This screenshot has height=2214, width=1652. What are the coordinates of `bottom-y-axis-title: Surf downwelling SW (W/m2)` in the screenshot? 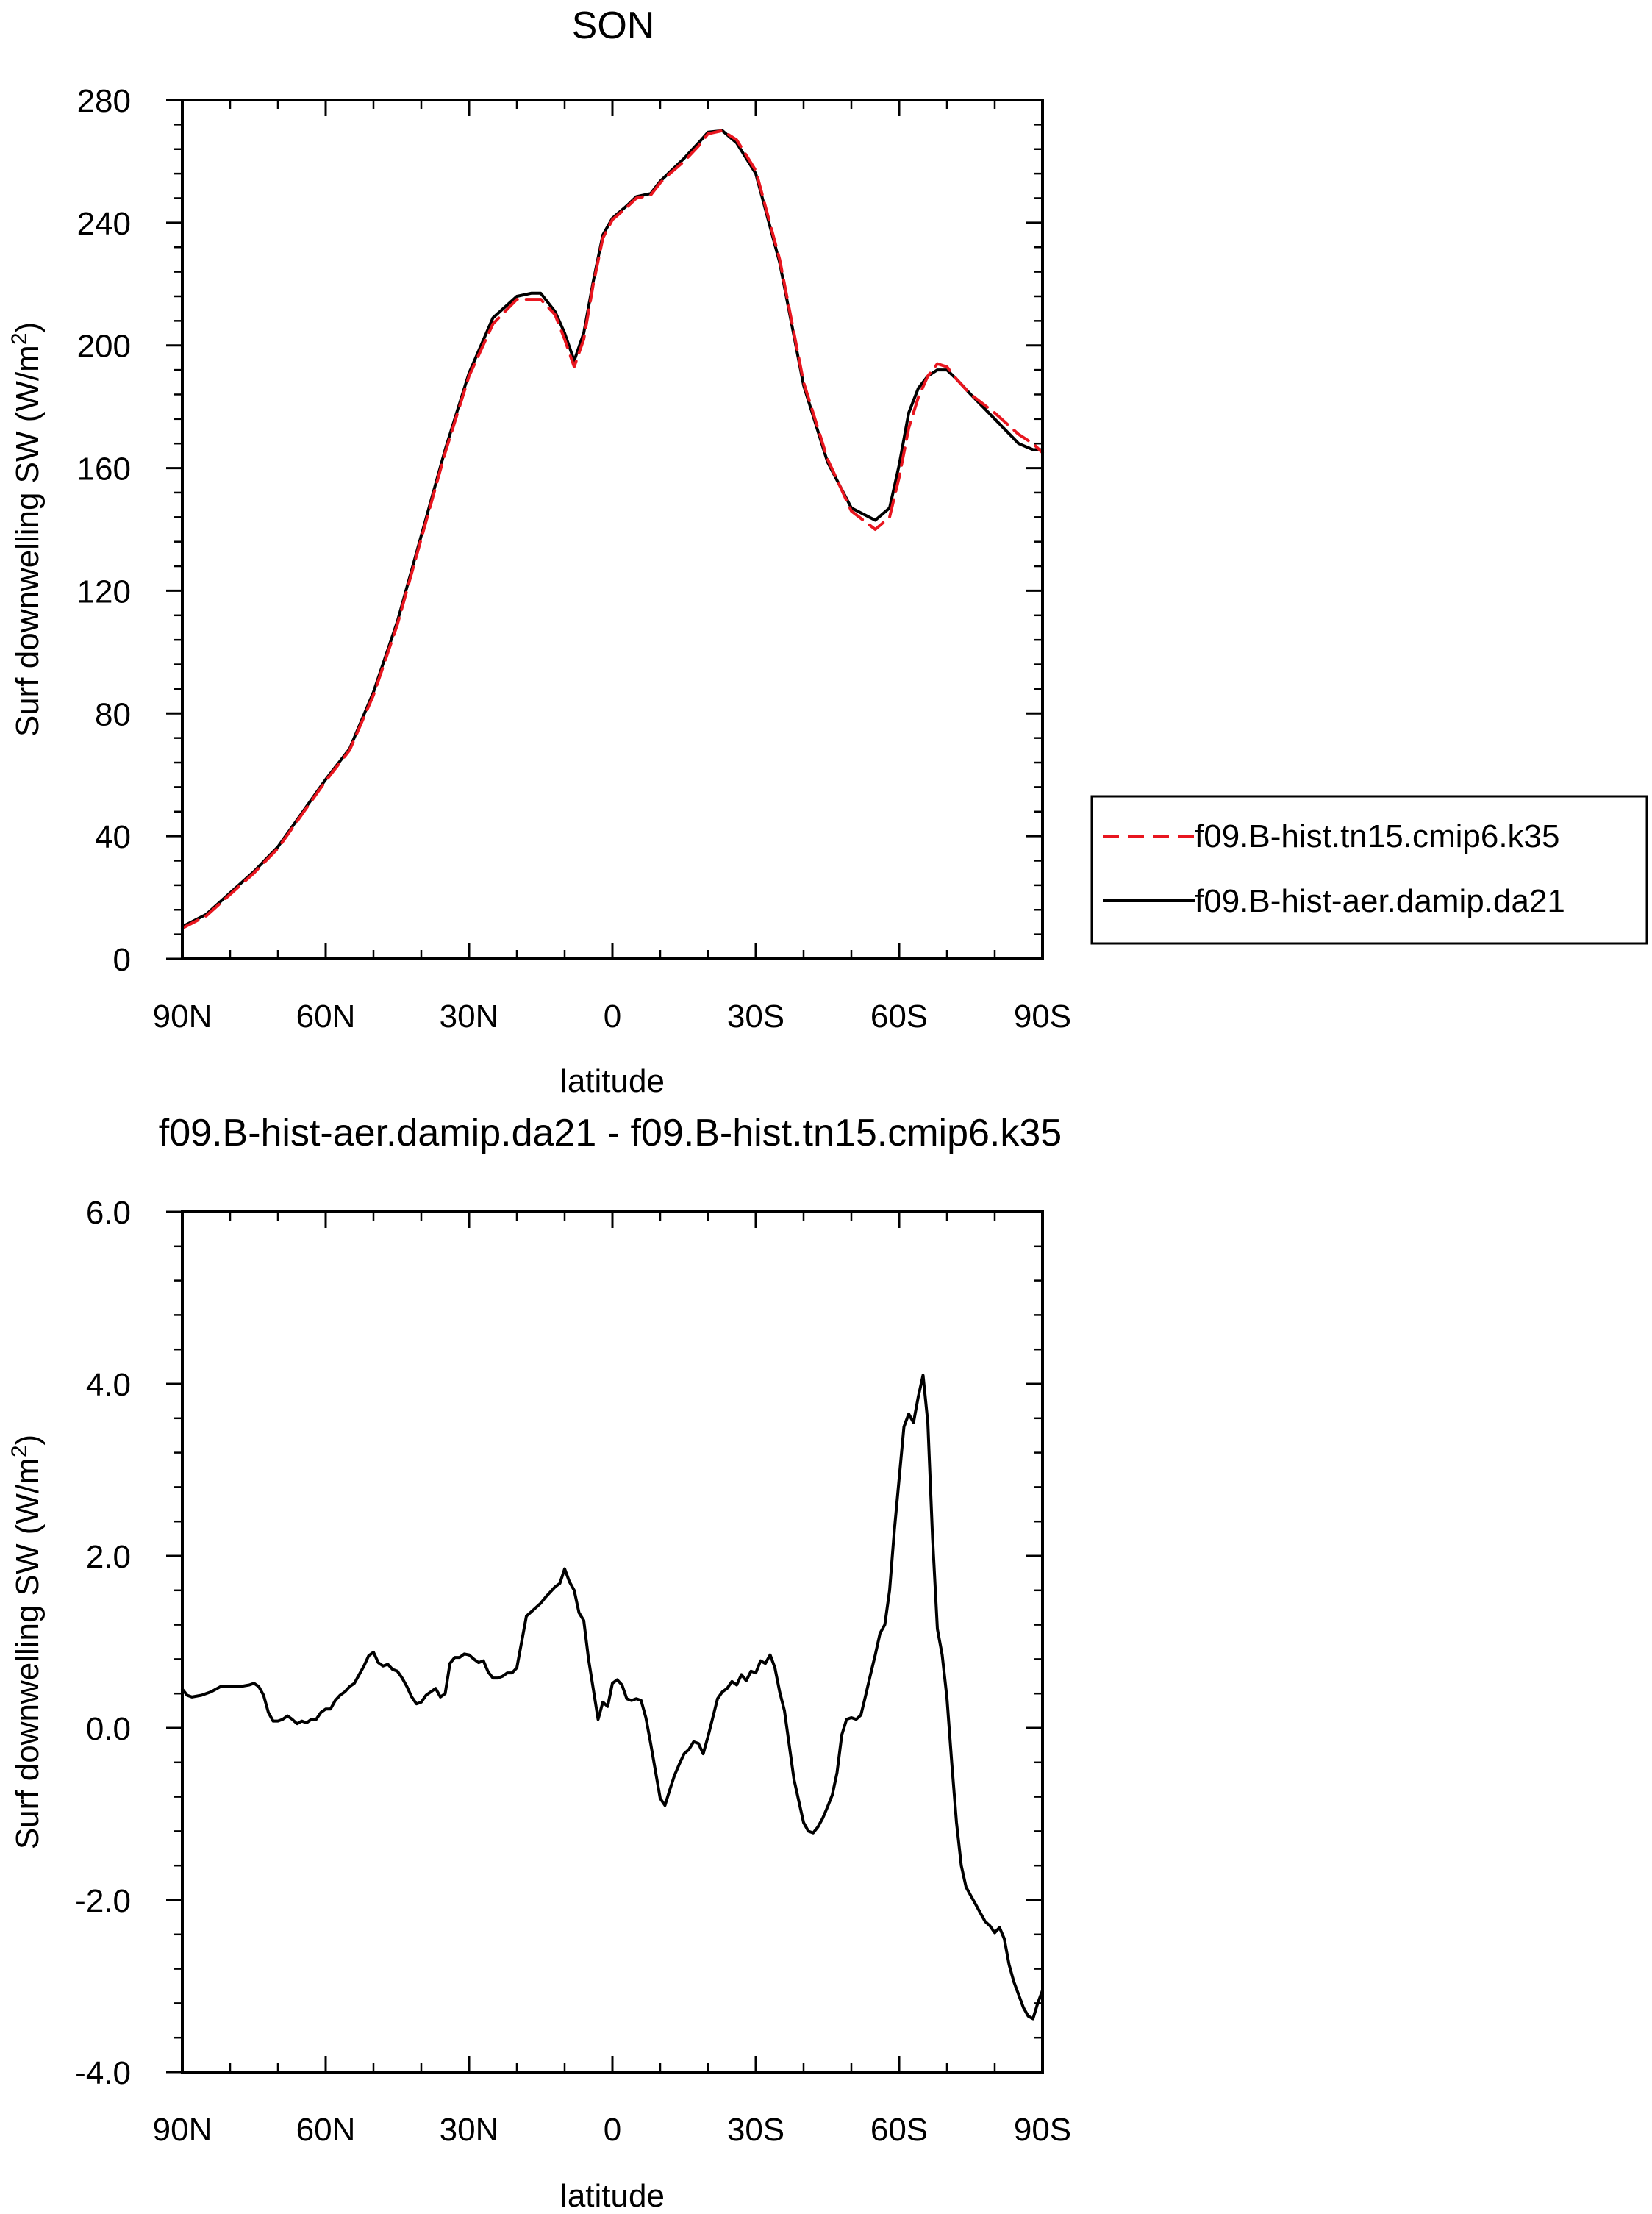 It's located at (26, 1642).